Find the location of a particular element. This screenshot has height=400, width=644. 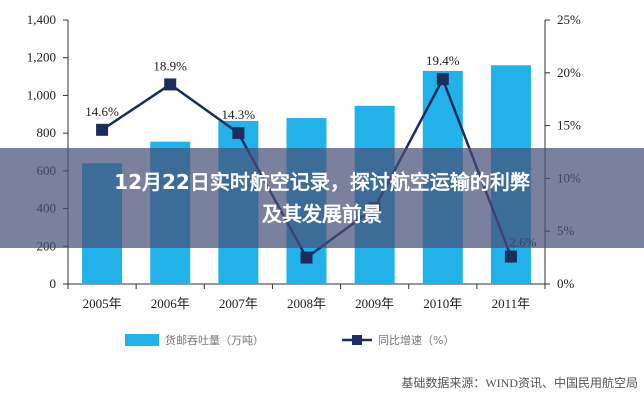

y-left-tick-label: 1,200 is located at coordinates (41, 57).